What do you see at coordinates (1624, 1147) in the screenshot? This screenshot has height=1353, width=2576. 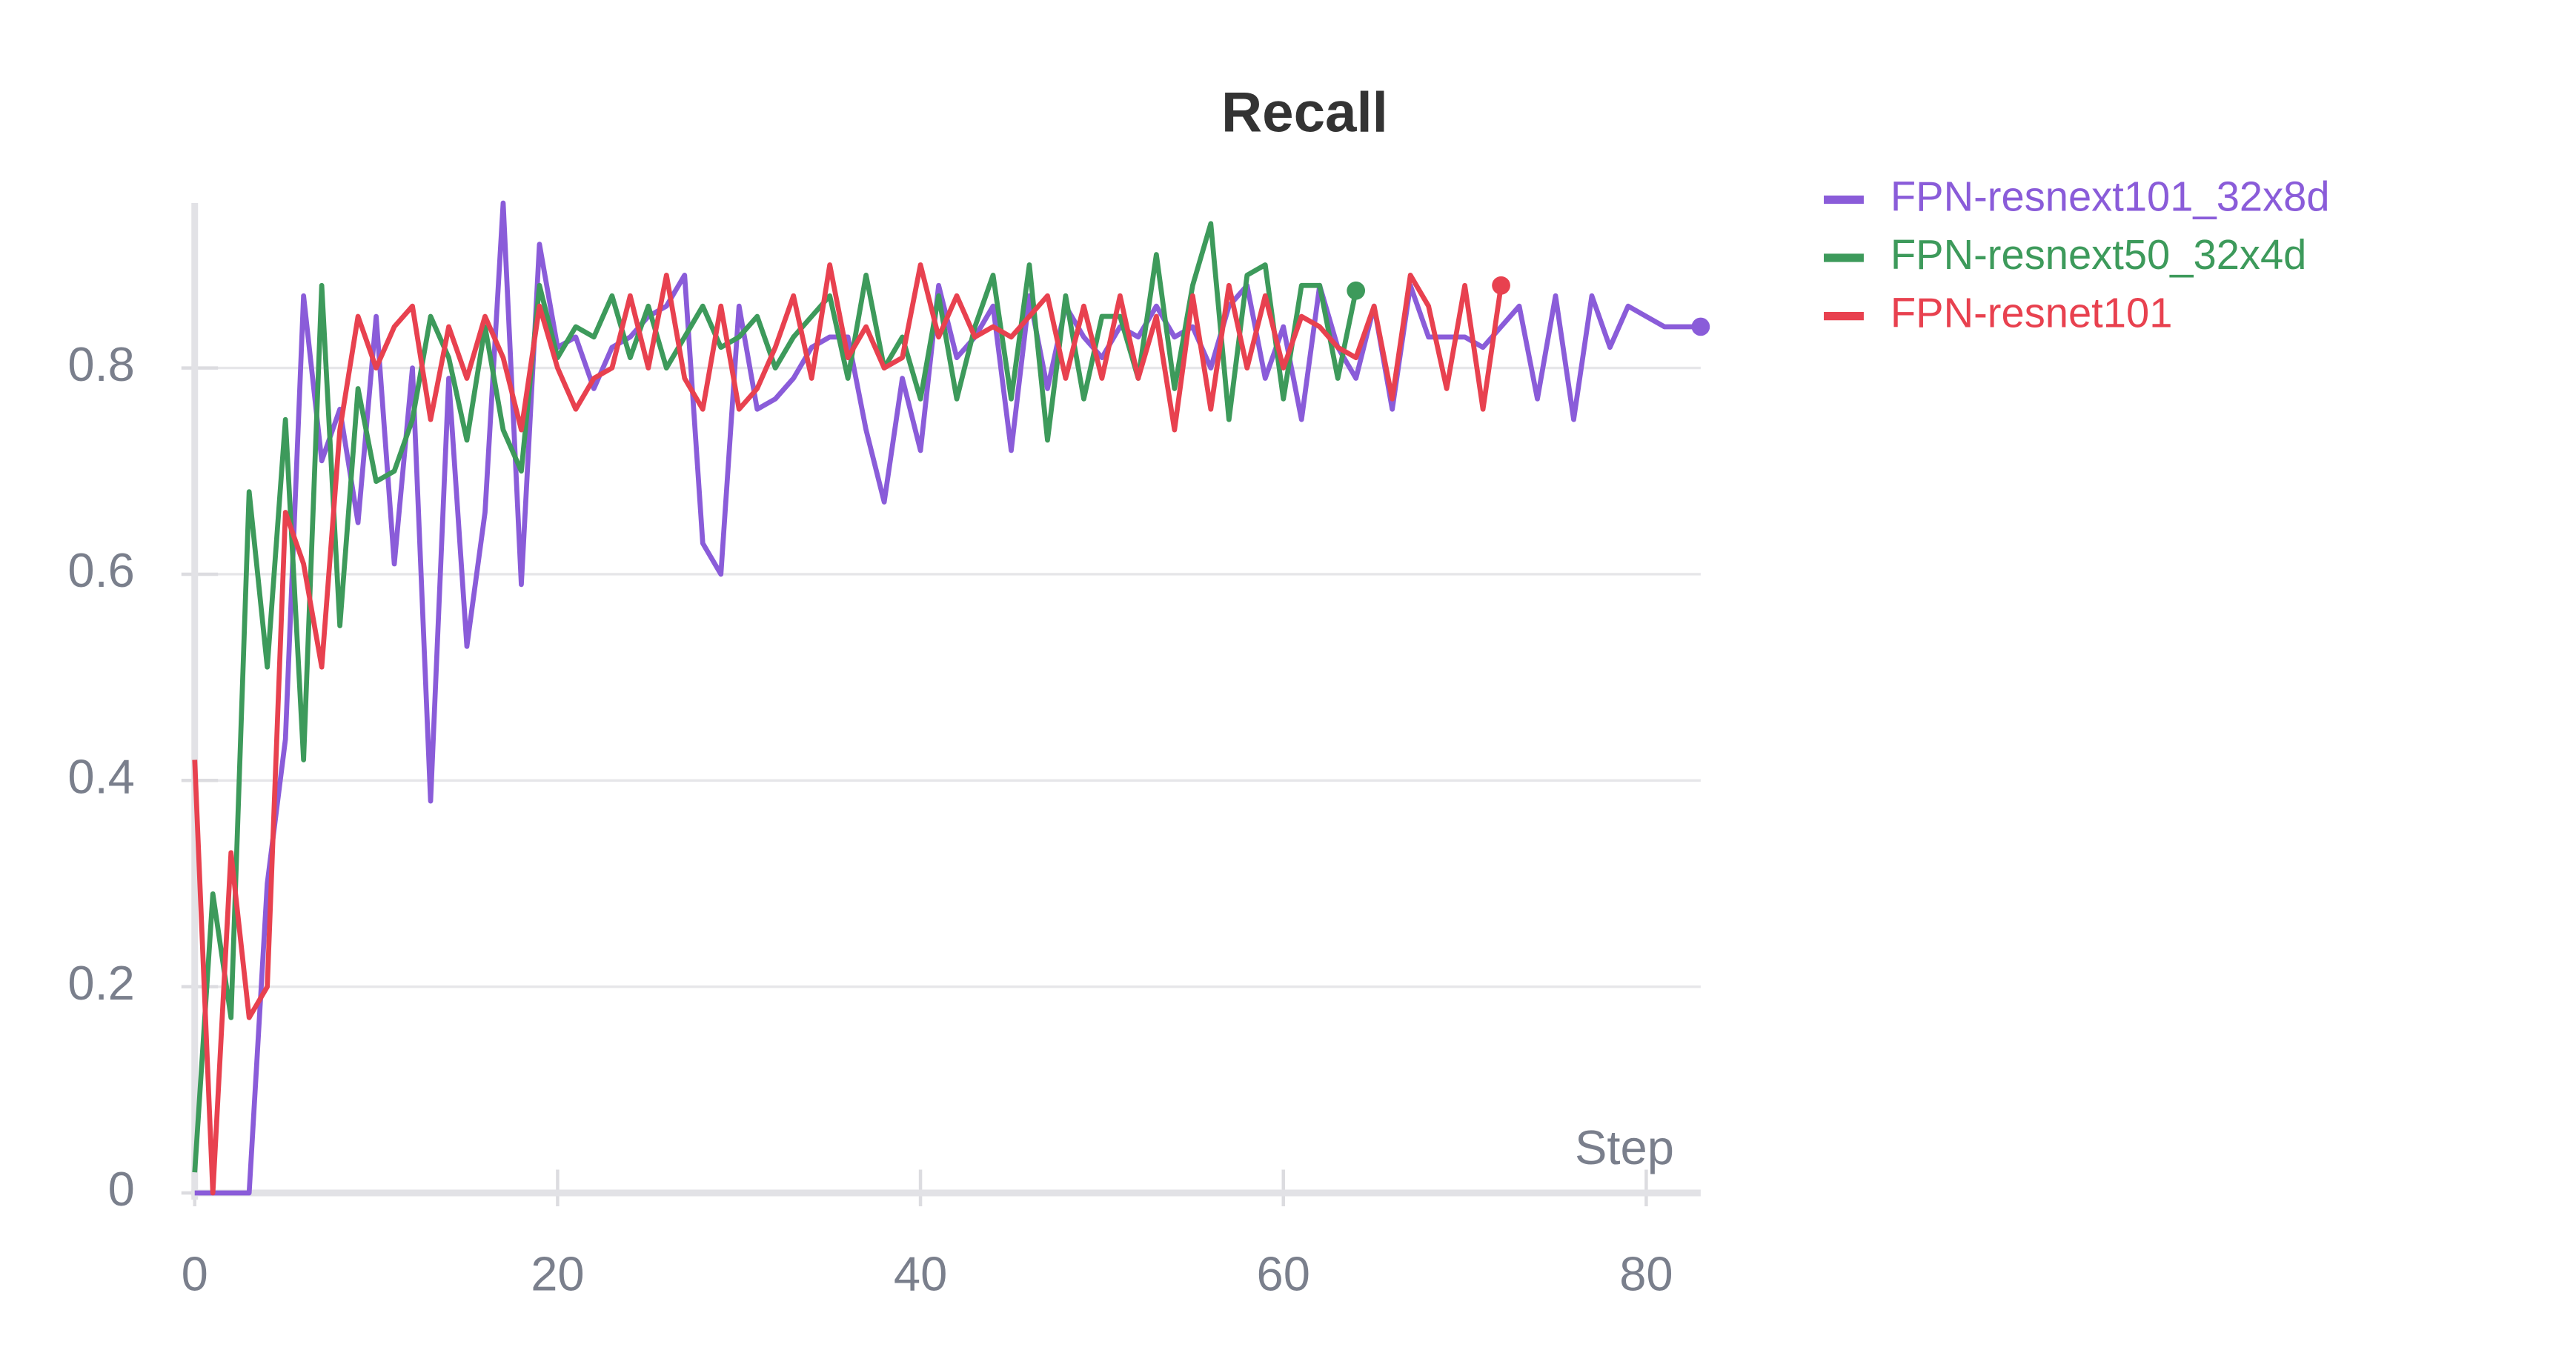 I see `x-axis-label: Step` at bounding box center [1624, 1147].